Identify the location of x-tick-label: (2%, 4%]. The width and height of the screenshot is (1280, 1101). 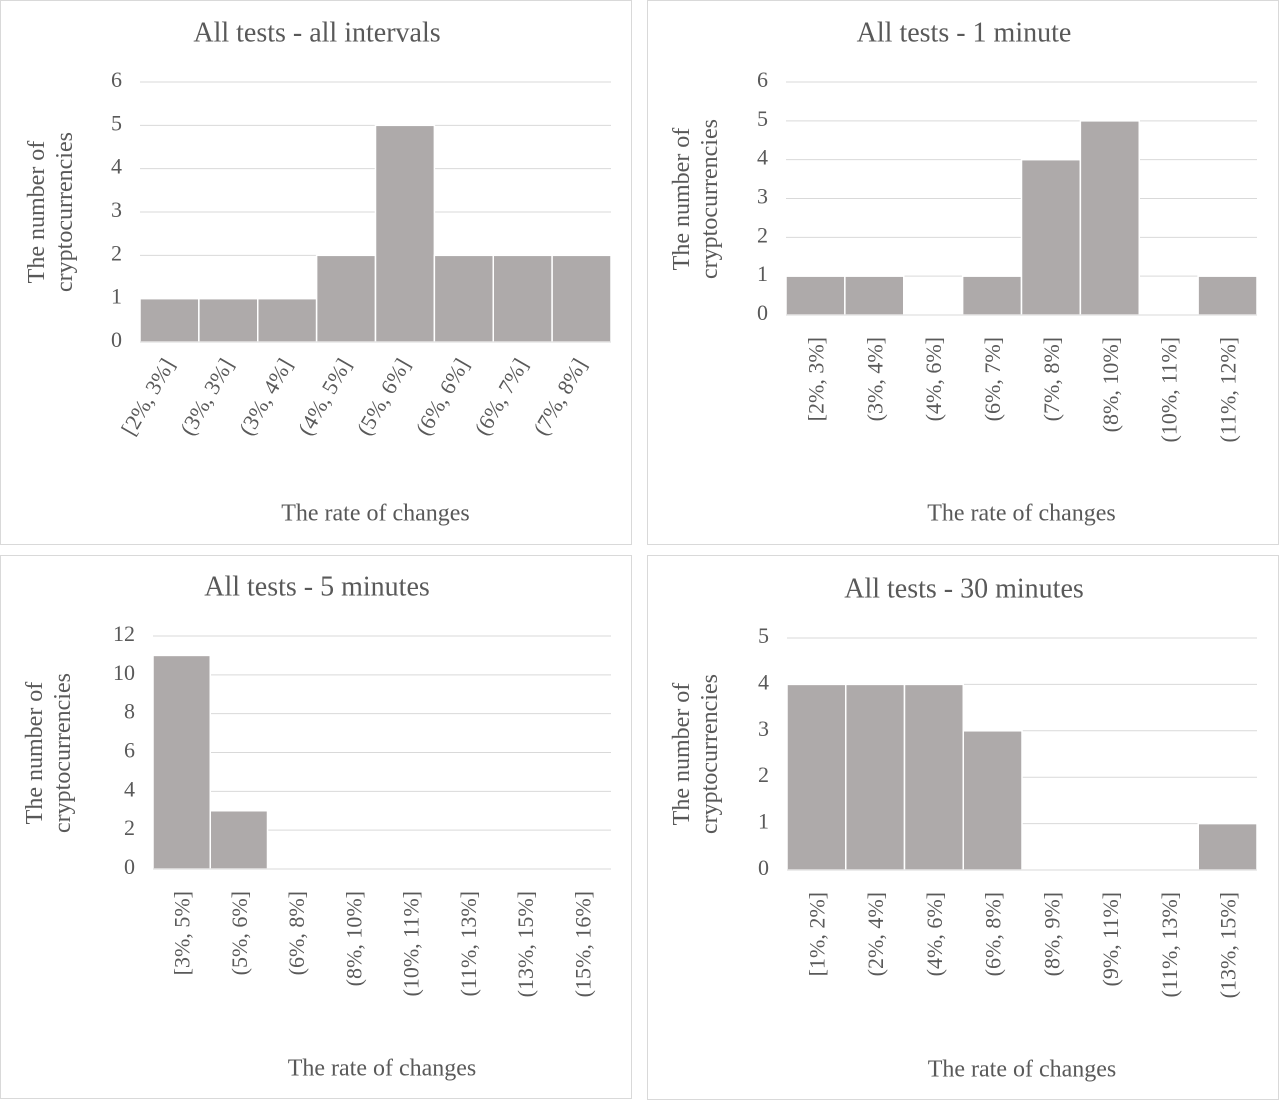
(875, 934).